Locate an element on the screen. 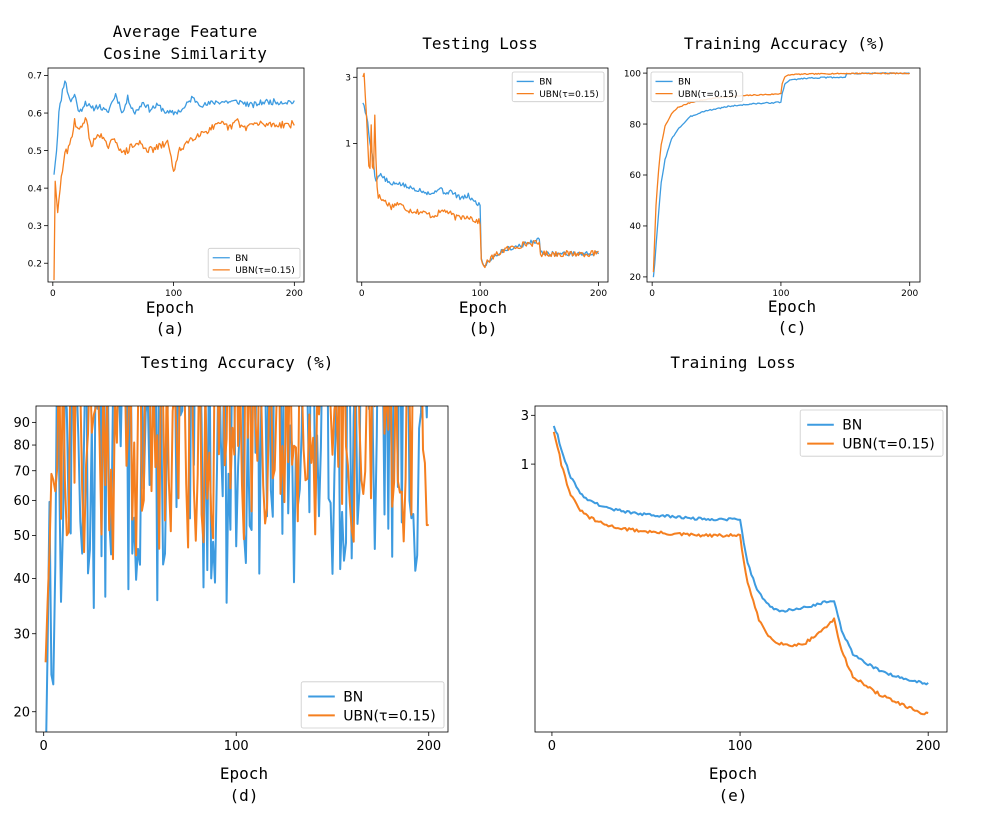  chart-c-plot-area is located at coordinates (781, 175).